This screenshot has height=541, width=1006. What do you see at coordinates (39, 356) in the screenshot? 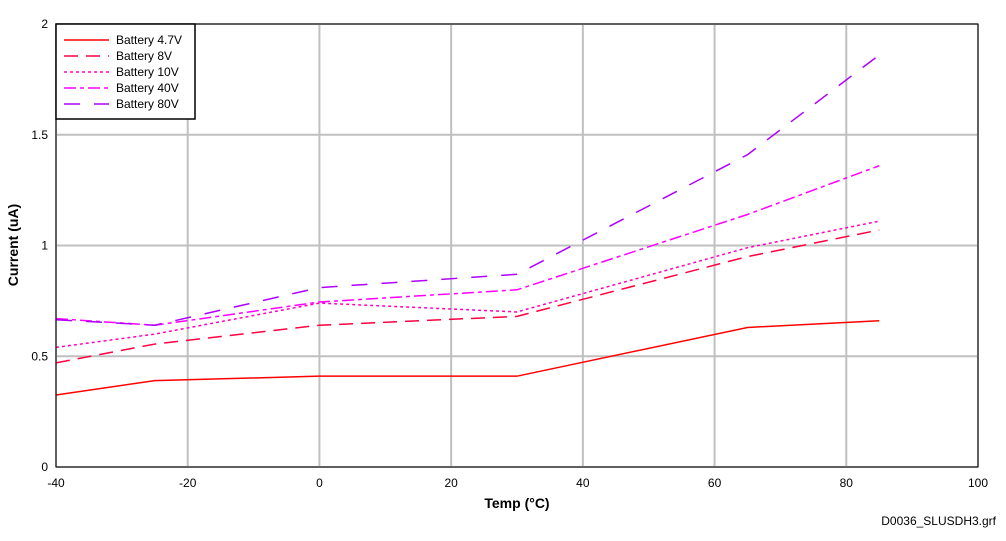
I see `y-tick-label: 0.5` at bounding box center [39, 356].